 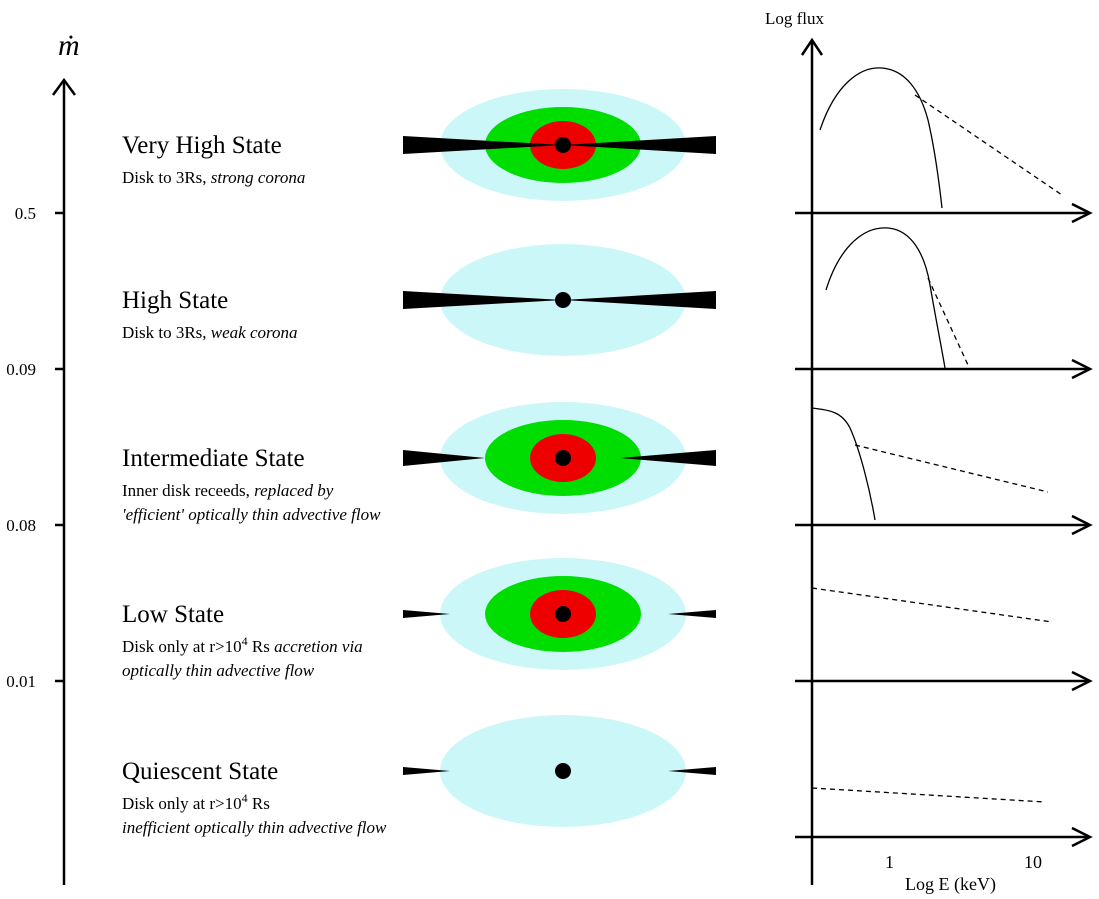 I want to click on text-segment: optically thin advective flow, so click(x=218, y=670).